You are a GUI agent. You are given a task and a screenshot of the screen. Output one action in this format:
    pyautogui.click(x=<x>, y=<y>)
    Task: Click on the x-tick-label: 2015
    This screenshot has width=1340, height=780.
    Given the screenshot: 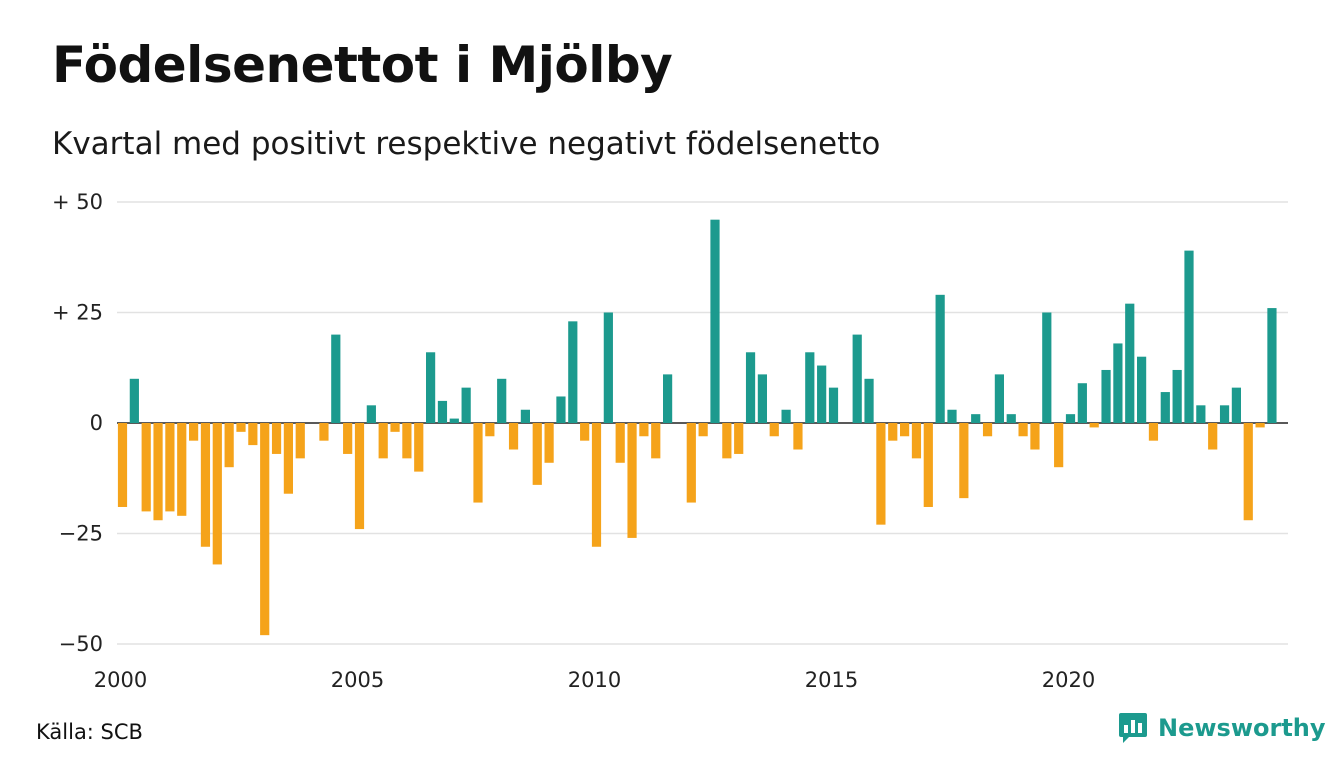 What is the action you would take?
    pyautogui.click(x=831, y=680)
    